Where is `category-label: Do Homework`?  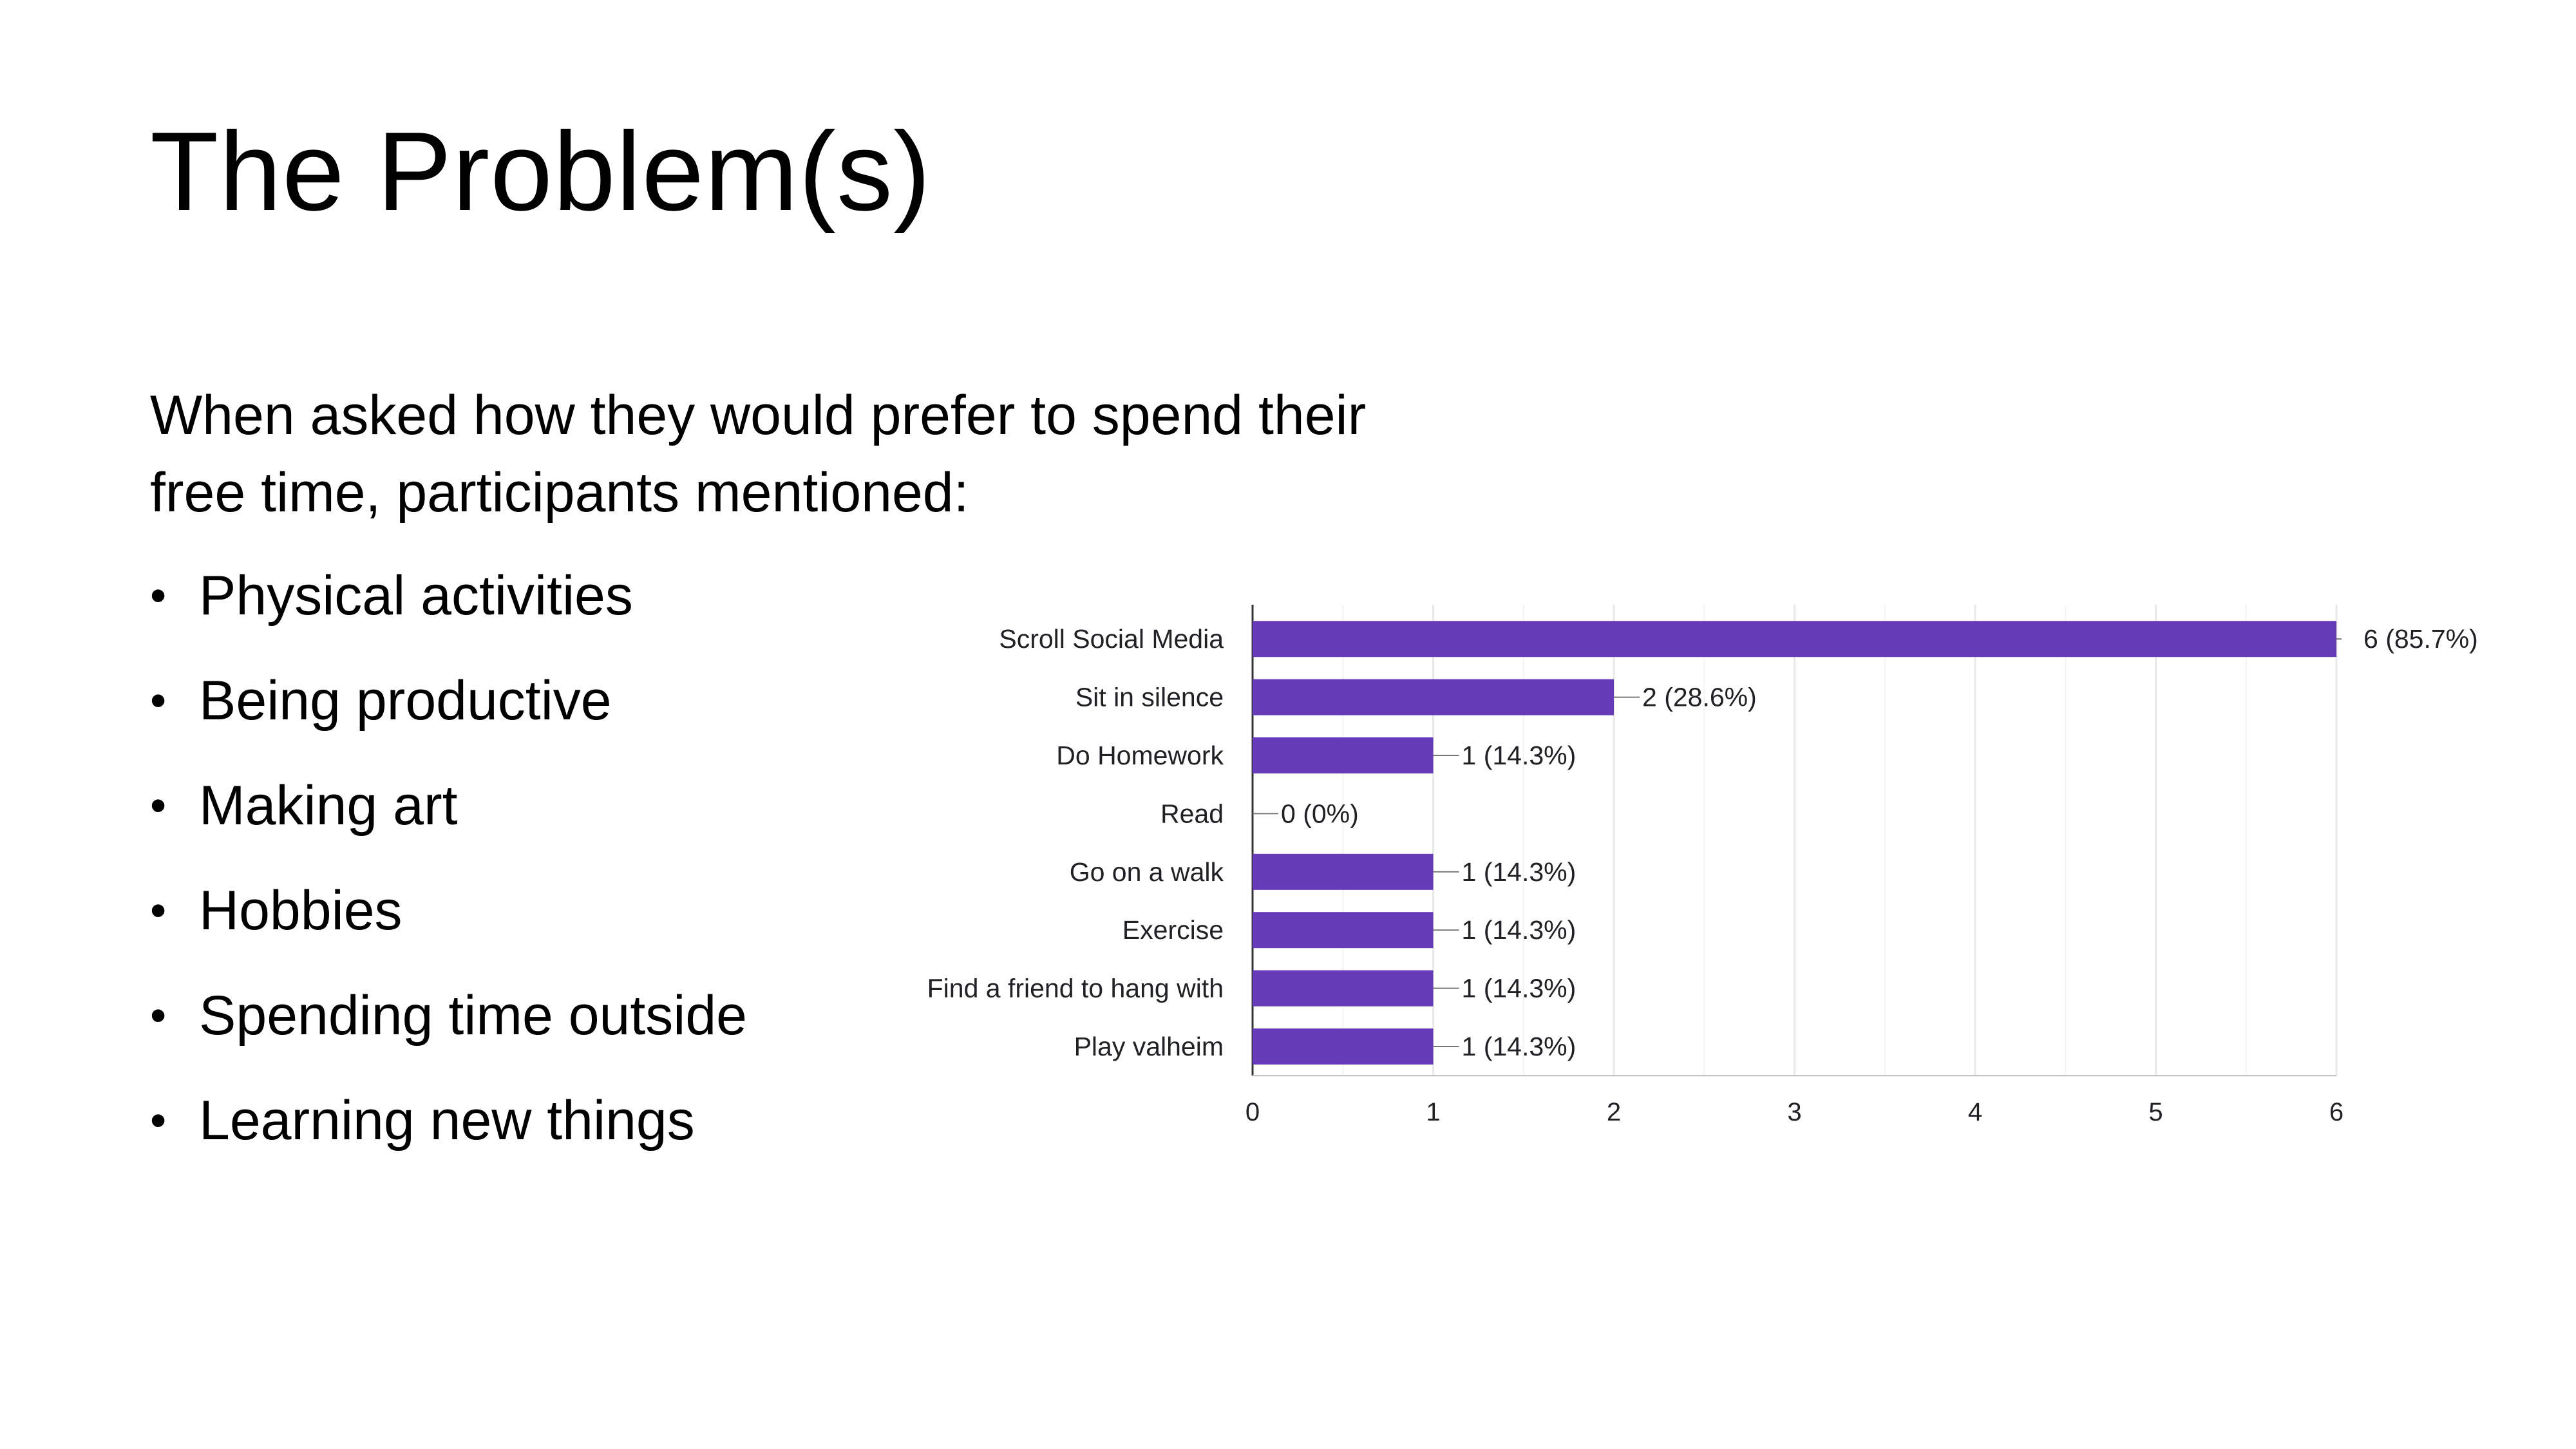
category-label: Do Homework is located at coordinates (1140, 755).